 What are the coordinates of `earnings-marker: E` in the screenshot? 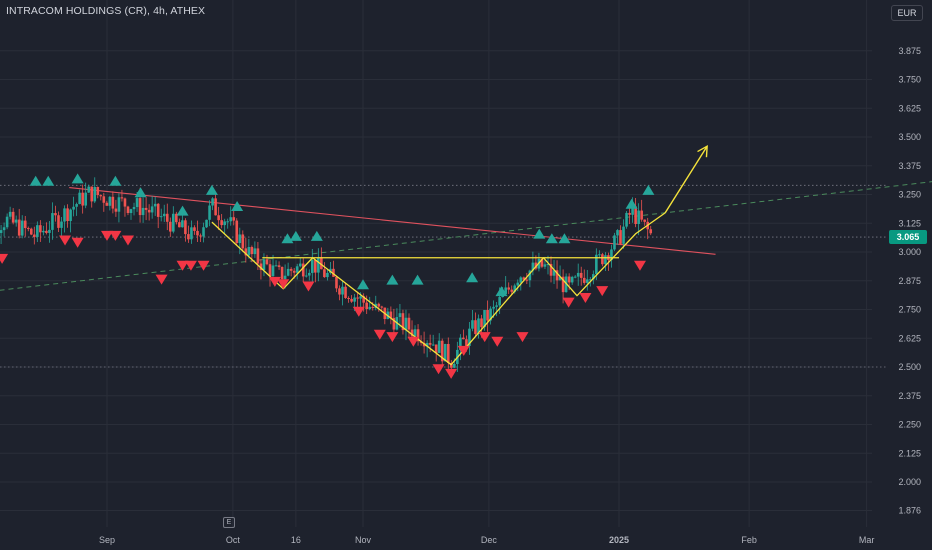 It's located at (229, 522).